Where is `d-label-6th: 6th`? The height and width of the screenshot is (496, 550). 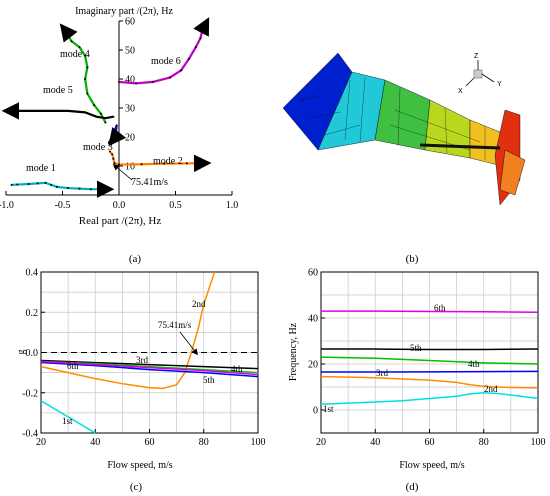
d-label-6th: 6th is located at coordinates (440, 308).